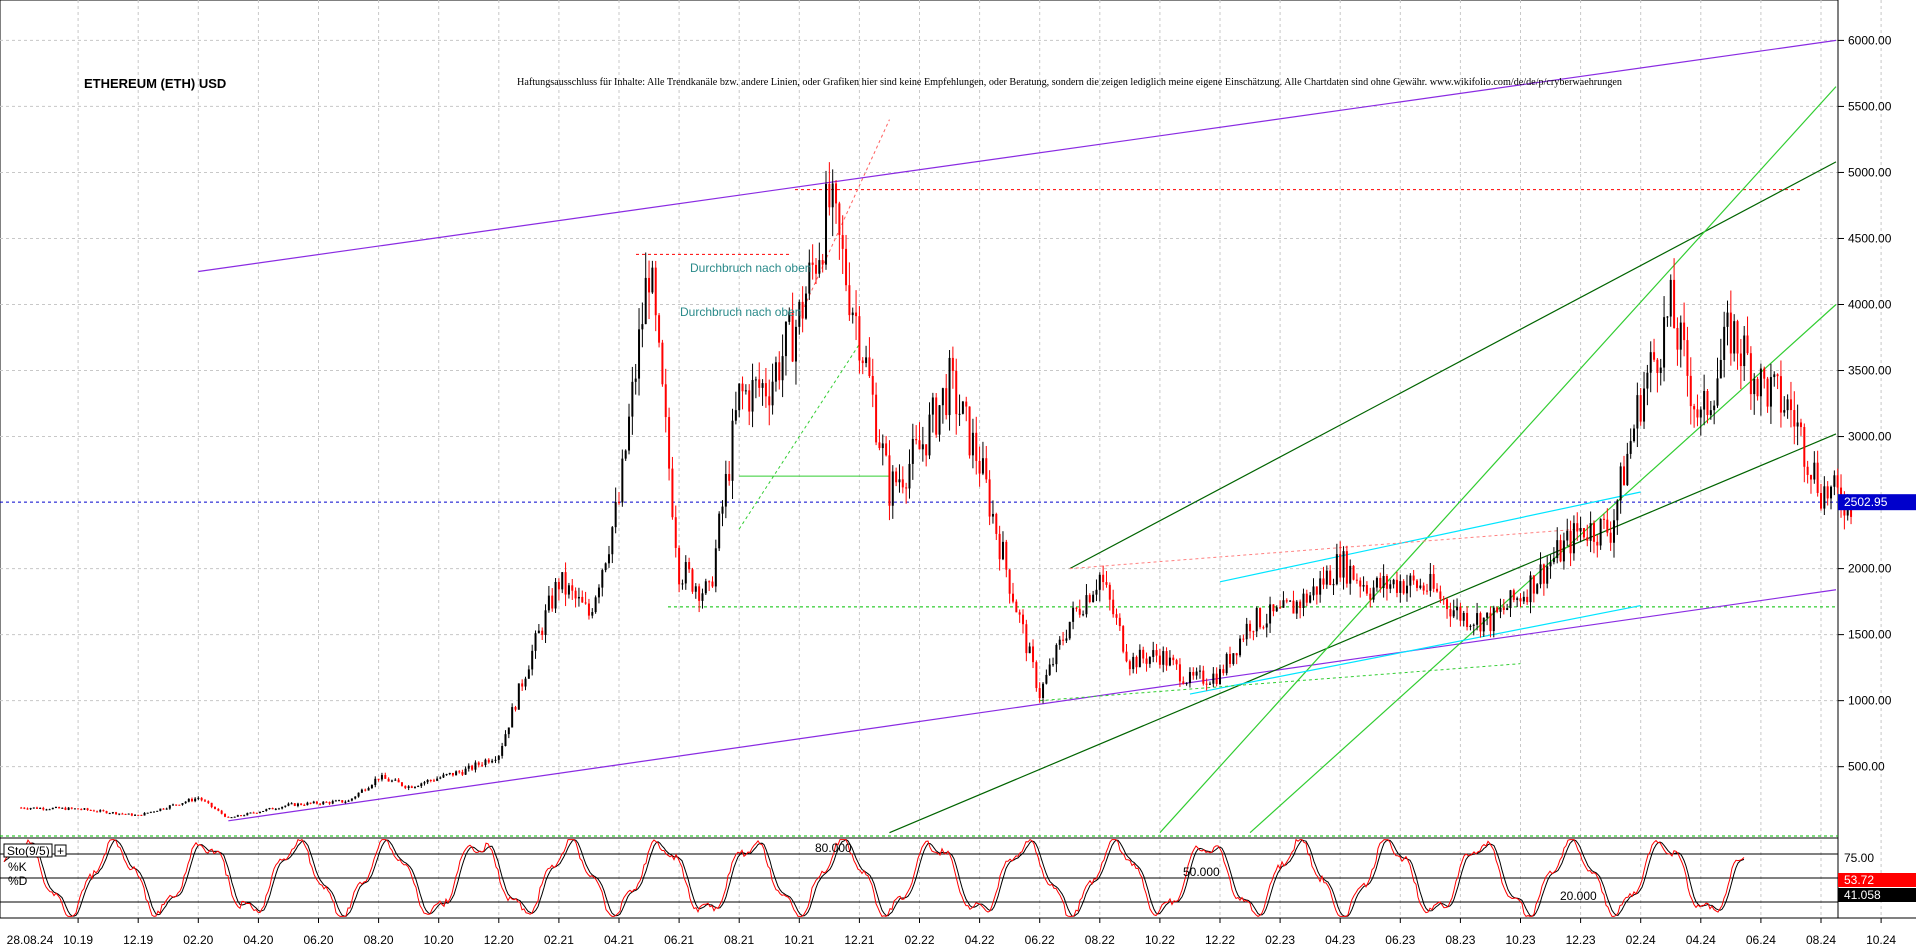 The width and height of the screenshot is (1916, 948). Describe the element at coordinates (619, 940) in the screenshot. I see `x-tick-label: 04.21` at that location.